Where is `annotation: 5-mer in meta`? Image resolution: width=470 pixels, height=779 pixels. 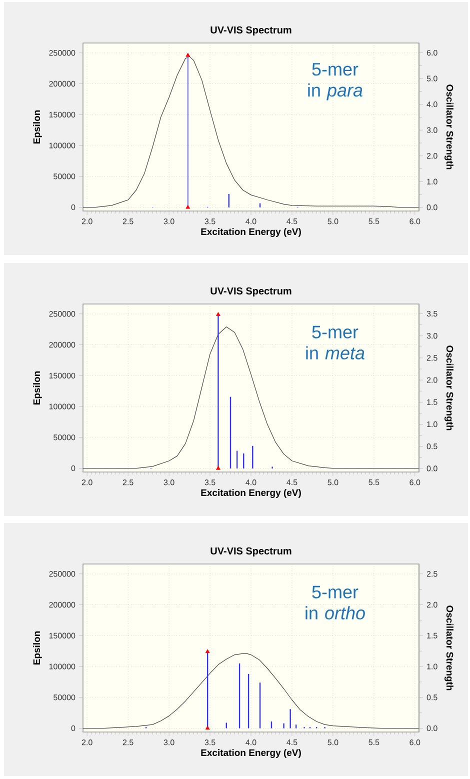 annotation: 5-mer in meta is located at coordinates (335, 343).